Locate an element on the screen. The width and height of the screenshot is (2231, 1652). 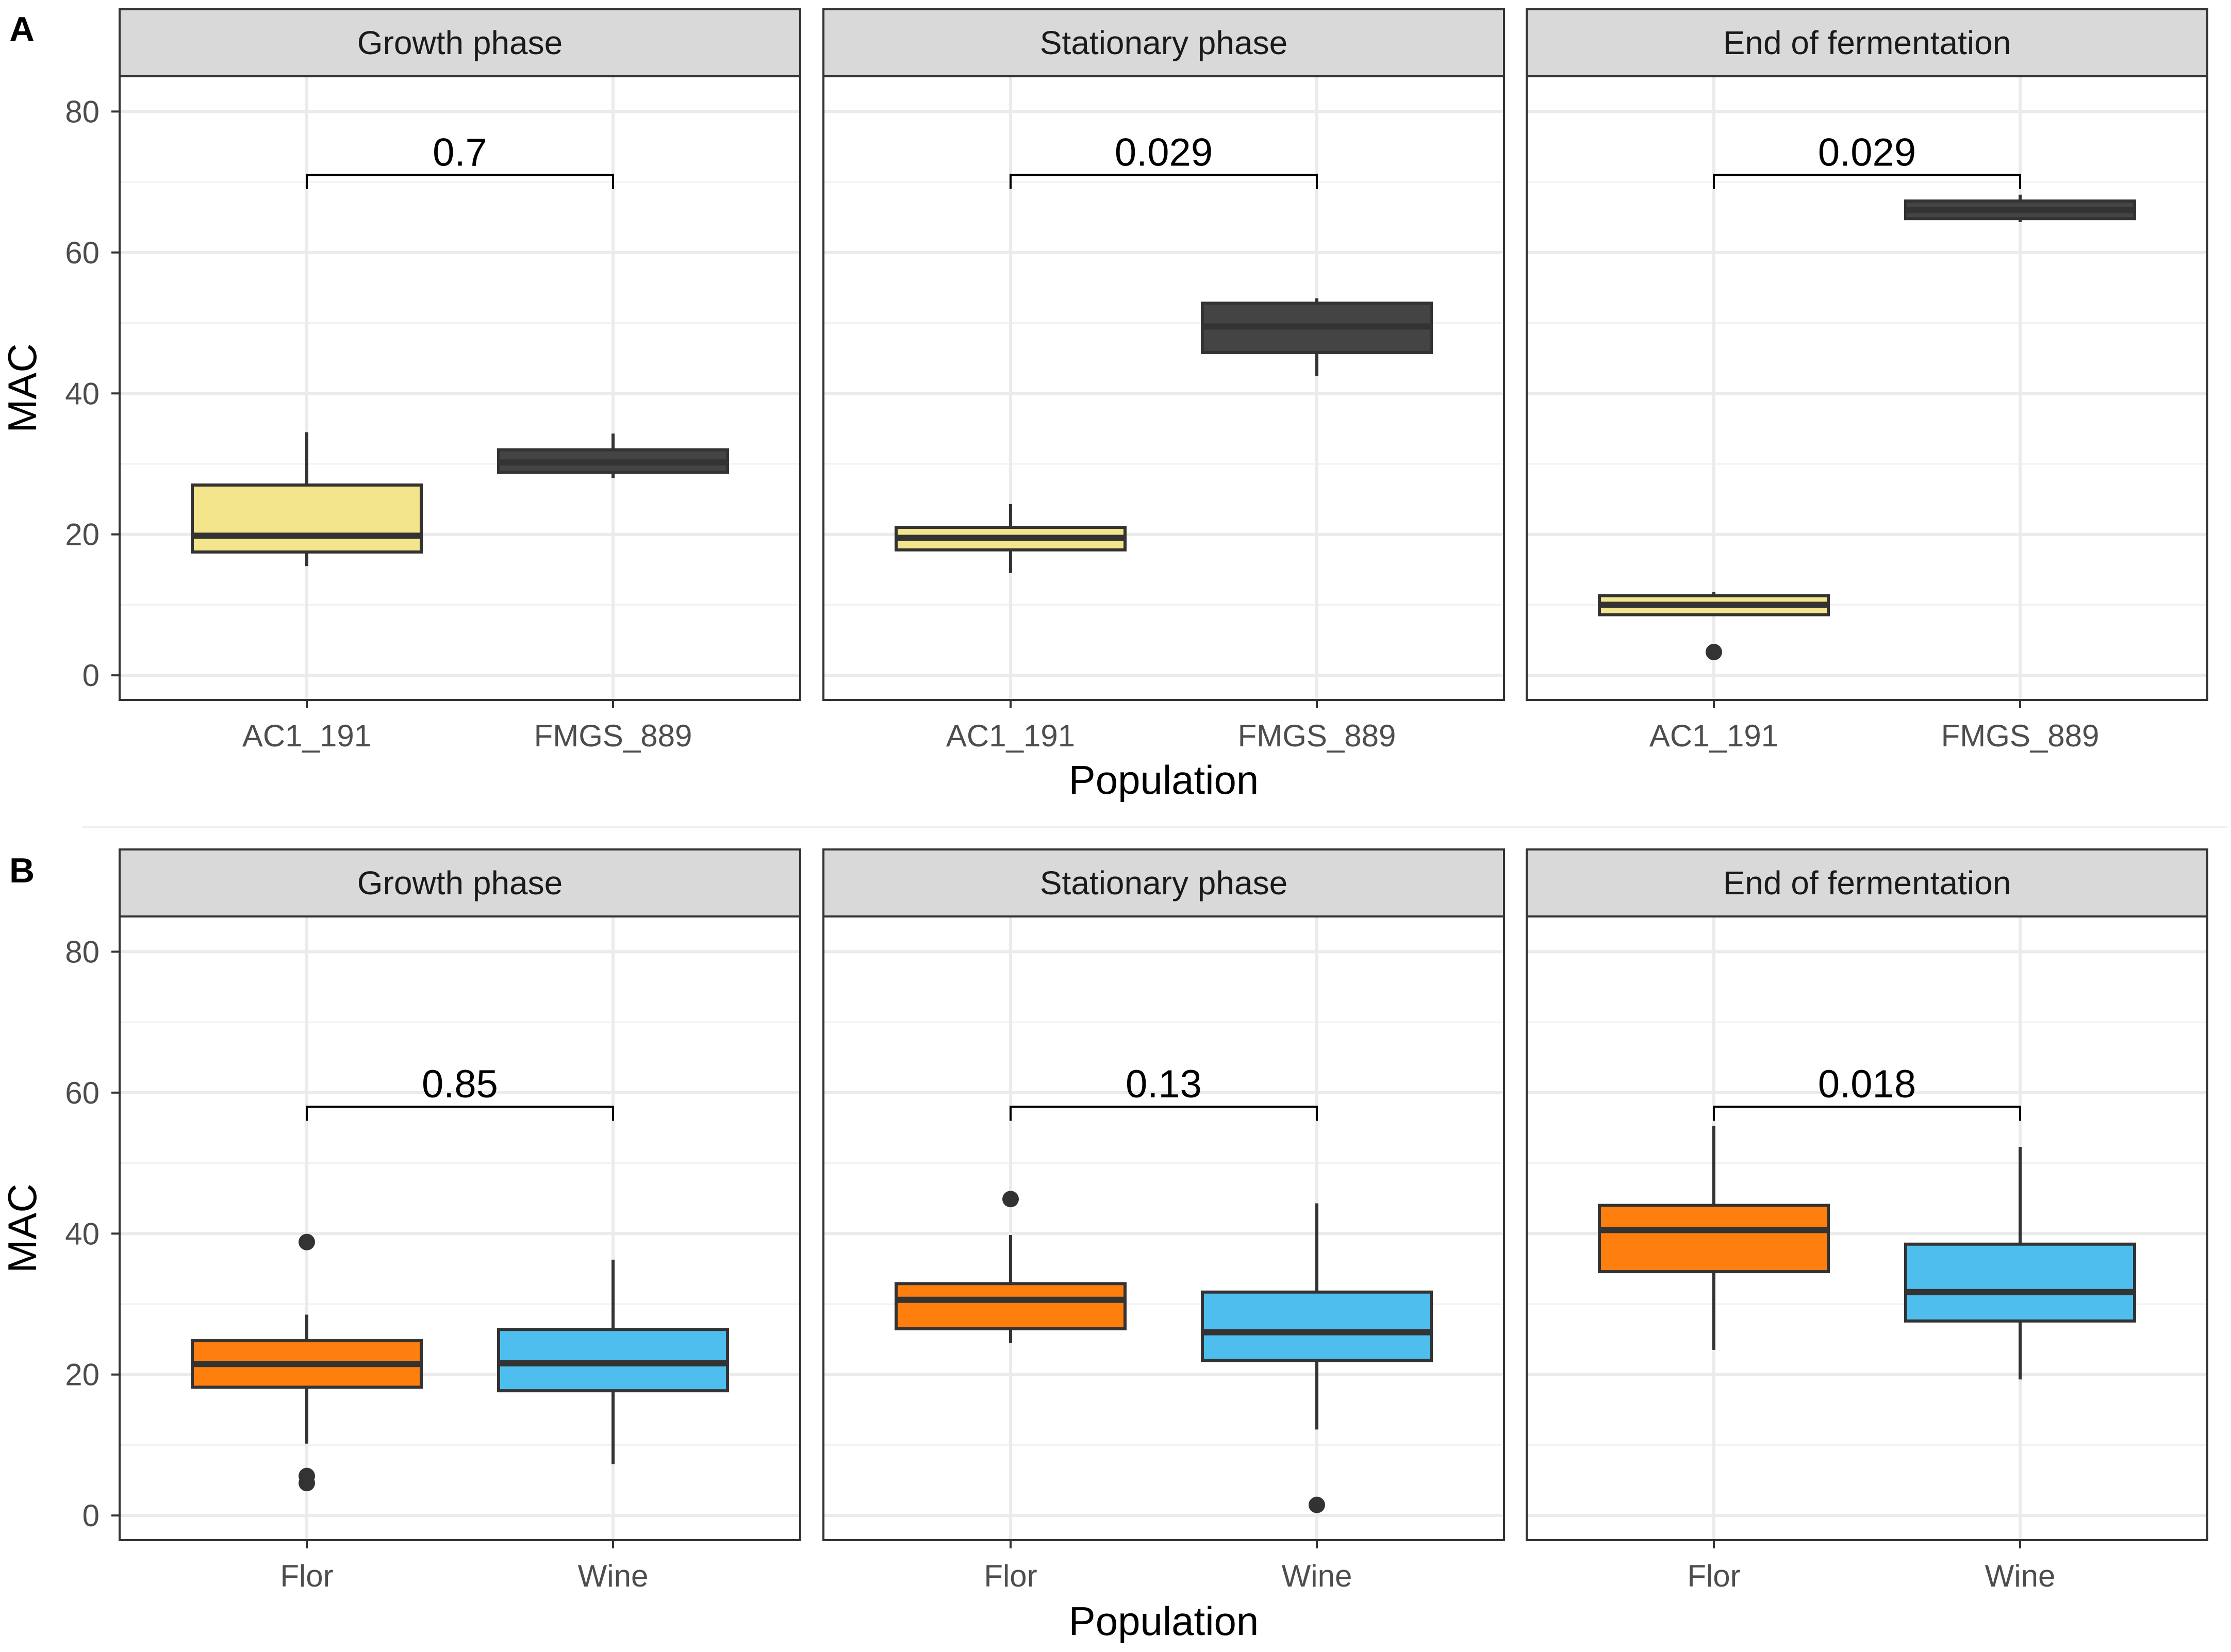
facet-end-of-fermentation: End of fermentation AC1_191 FMGS_889 0.029 is located at coordinates (1867, 381).